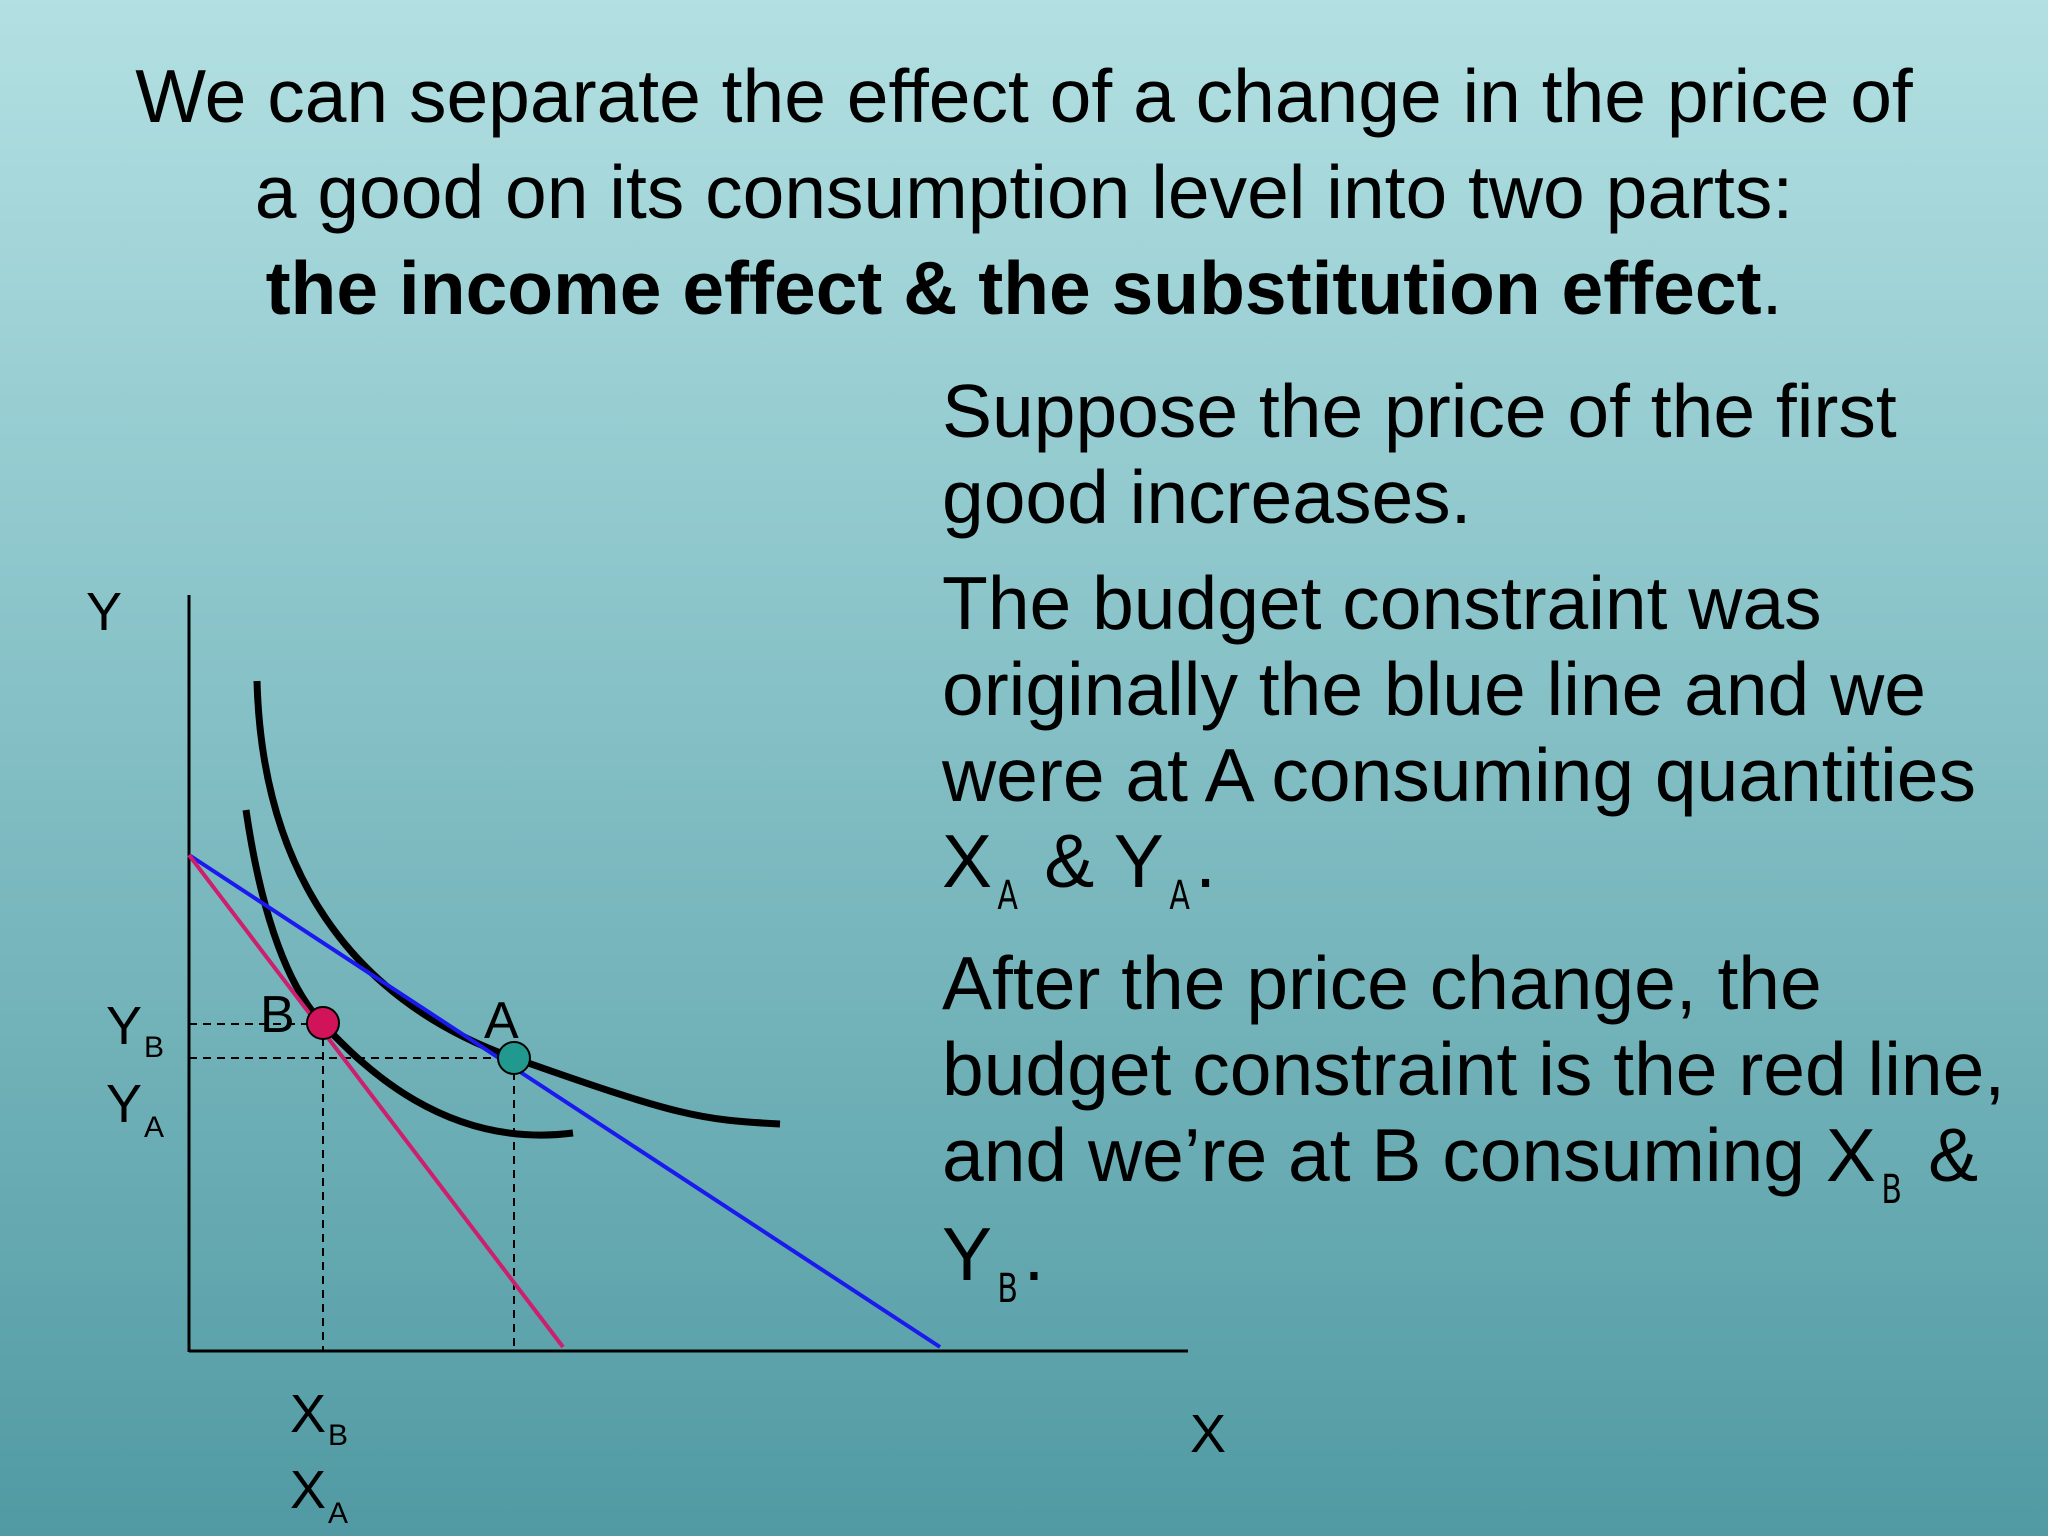 The image size is (2048, 1536). Describe the element at coordinates (154, 1047) in the screenshot. I see `yb-subscript: B` at that location.